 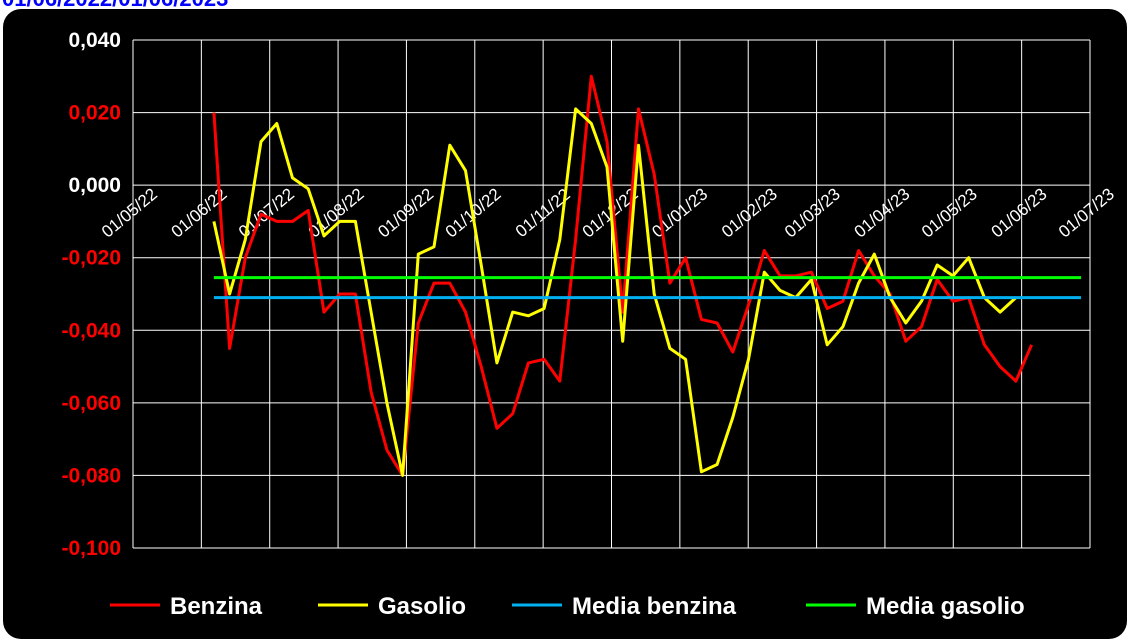 I want to click on date-range-header: 01/06/2022/01/06/2023, so click(x=115, y=5).